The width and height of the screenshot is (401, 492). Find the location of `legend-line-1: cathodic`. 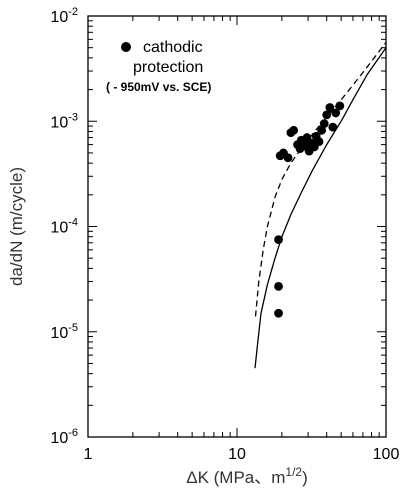

legend-line-1: cathodic is located at coordinates (173, 47).